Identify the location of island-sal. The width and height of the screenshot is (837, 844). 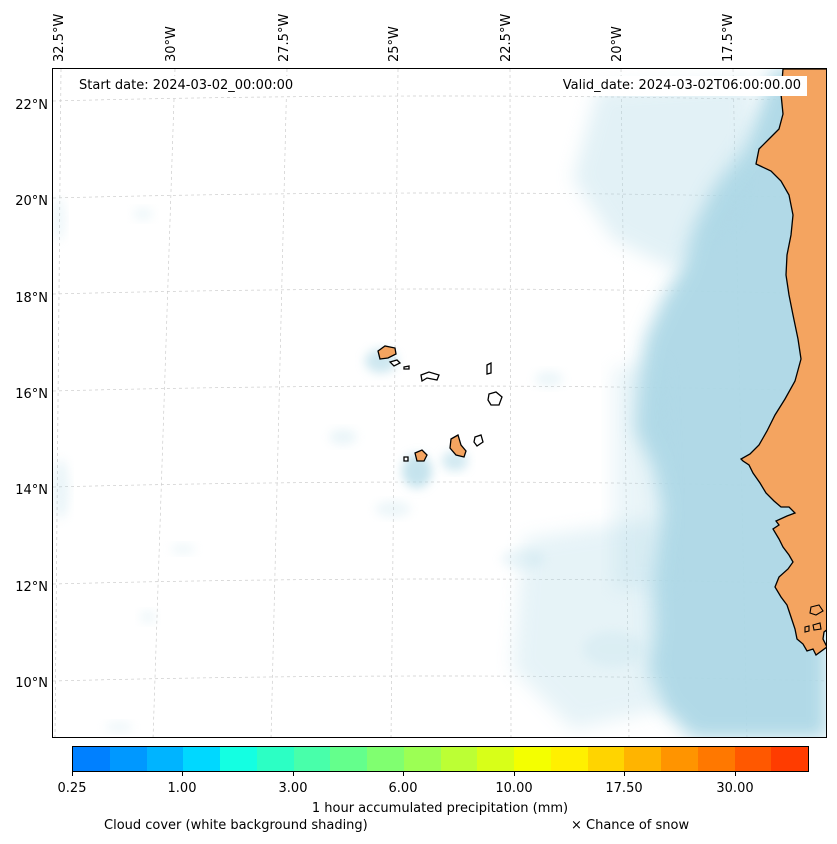
(489, 368).